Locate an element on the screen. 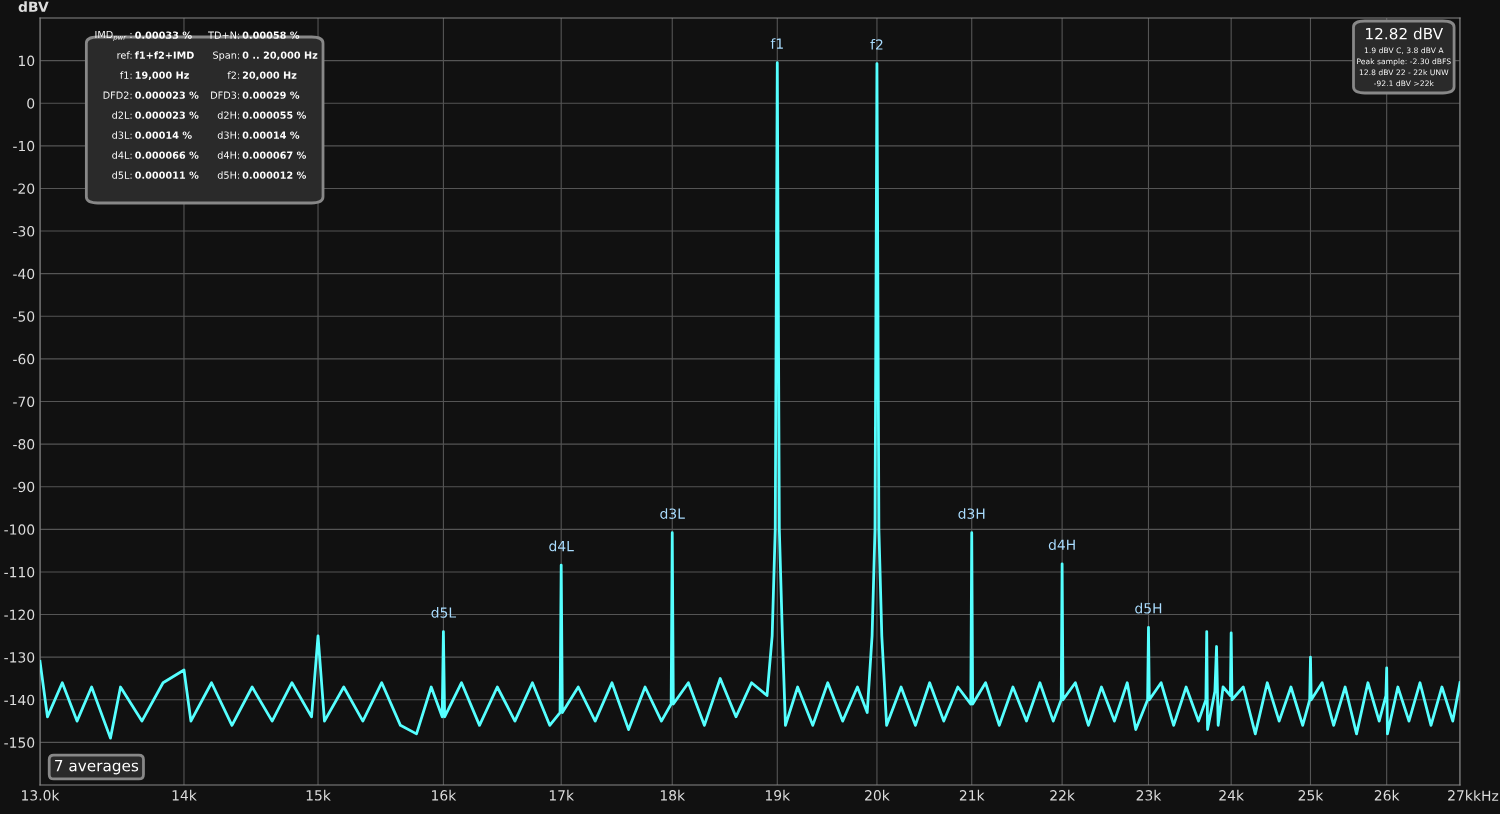 The height and width of the screenshot is (814, 1500). annotation: f2 is located at coordinates (876, 44).